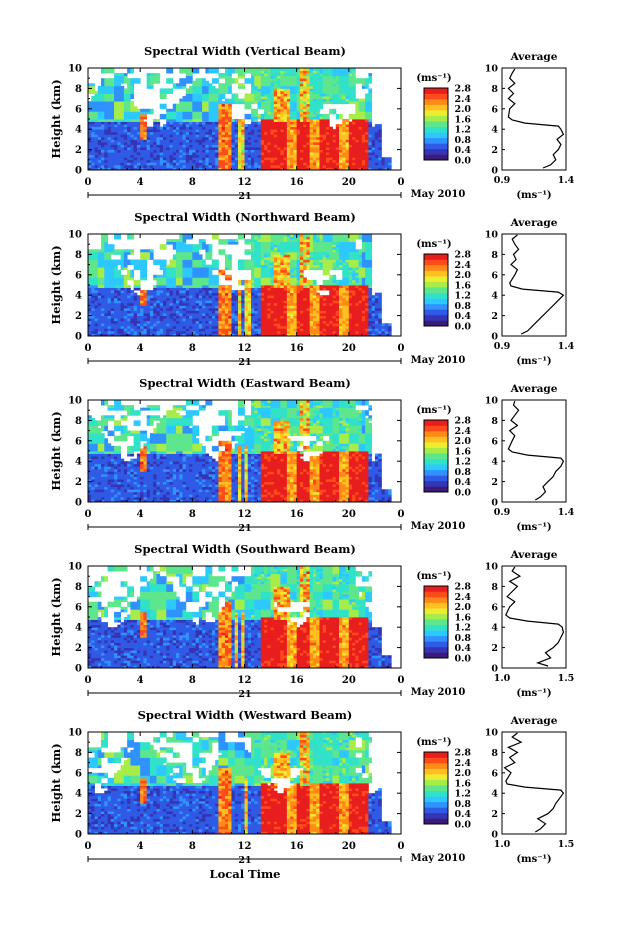  I want to click on avg-y-tick-label: 2, so click(494, 150).